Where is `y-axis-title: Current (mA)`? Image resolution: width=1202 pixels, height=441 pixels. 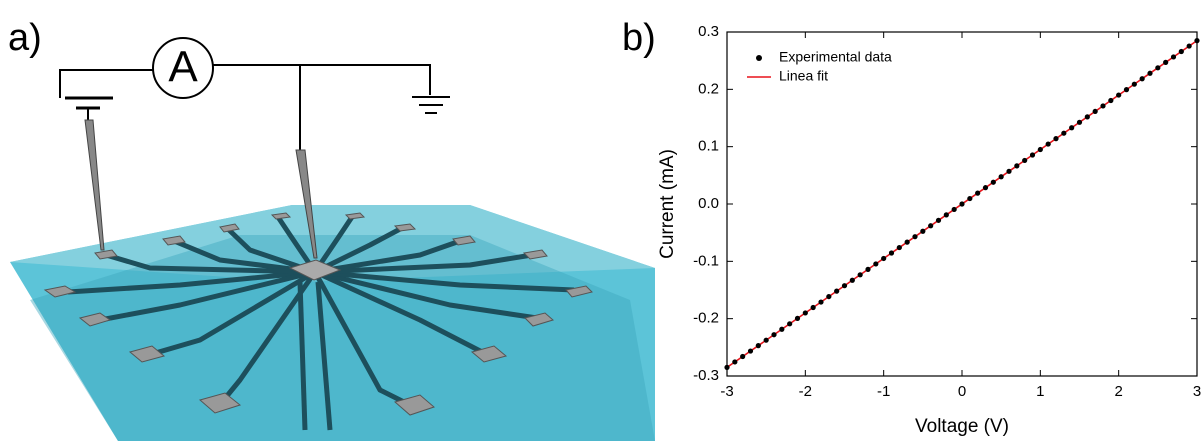
y-axis-title: Current (mA) is located at coordinates (667, 204).